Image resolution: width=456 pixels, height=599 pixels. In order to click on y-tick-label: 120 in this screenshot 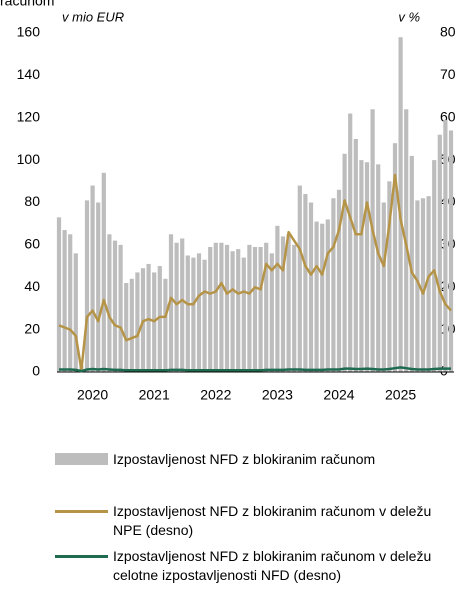, I will do `click(29, 116)`.